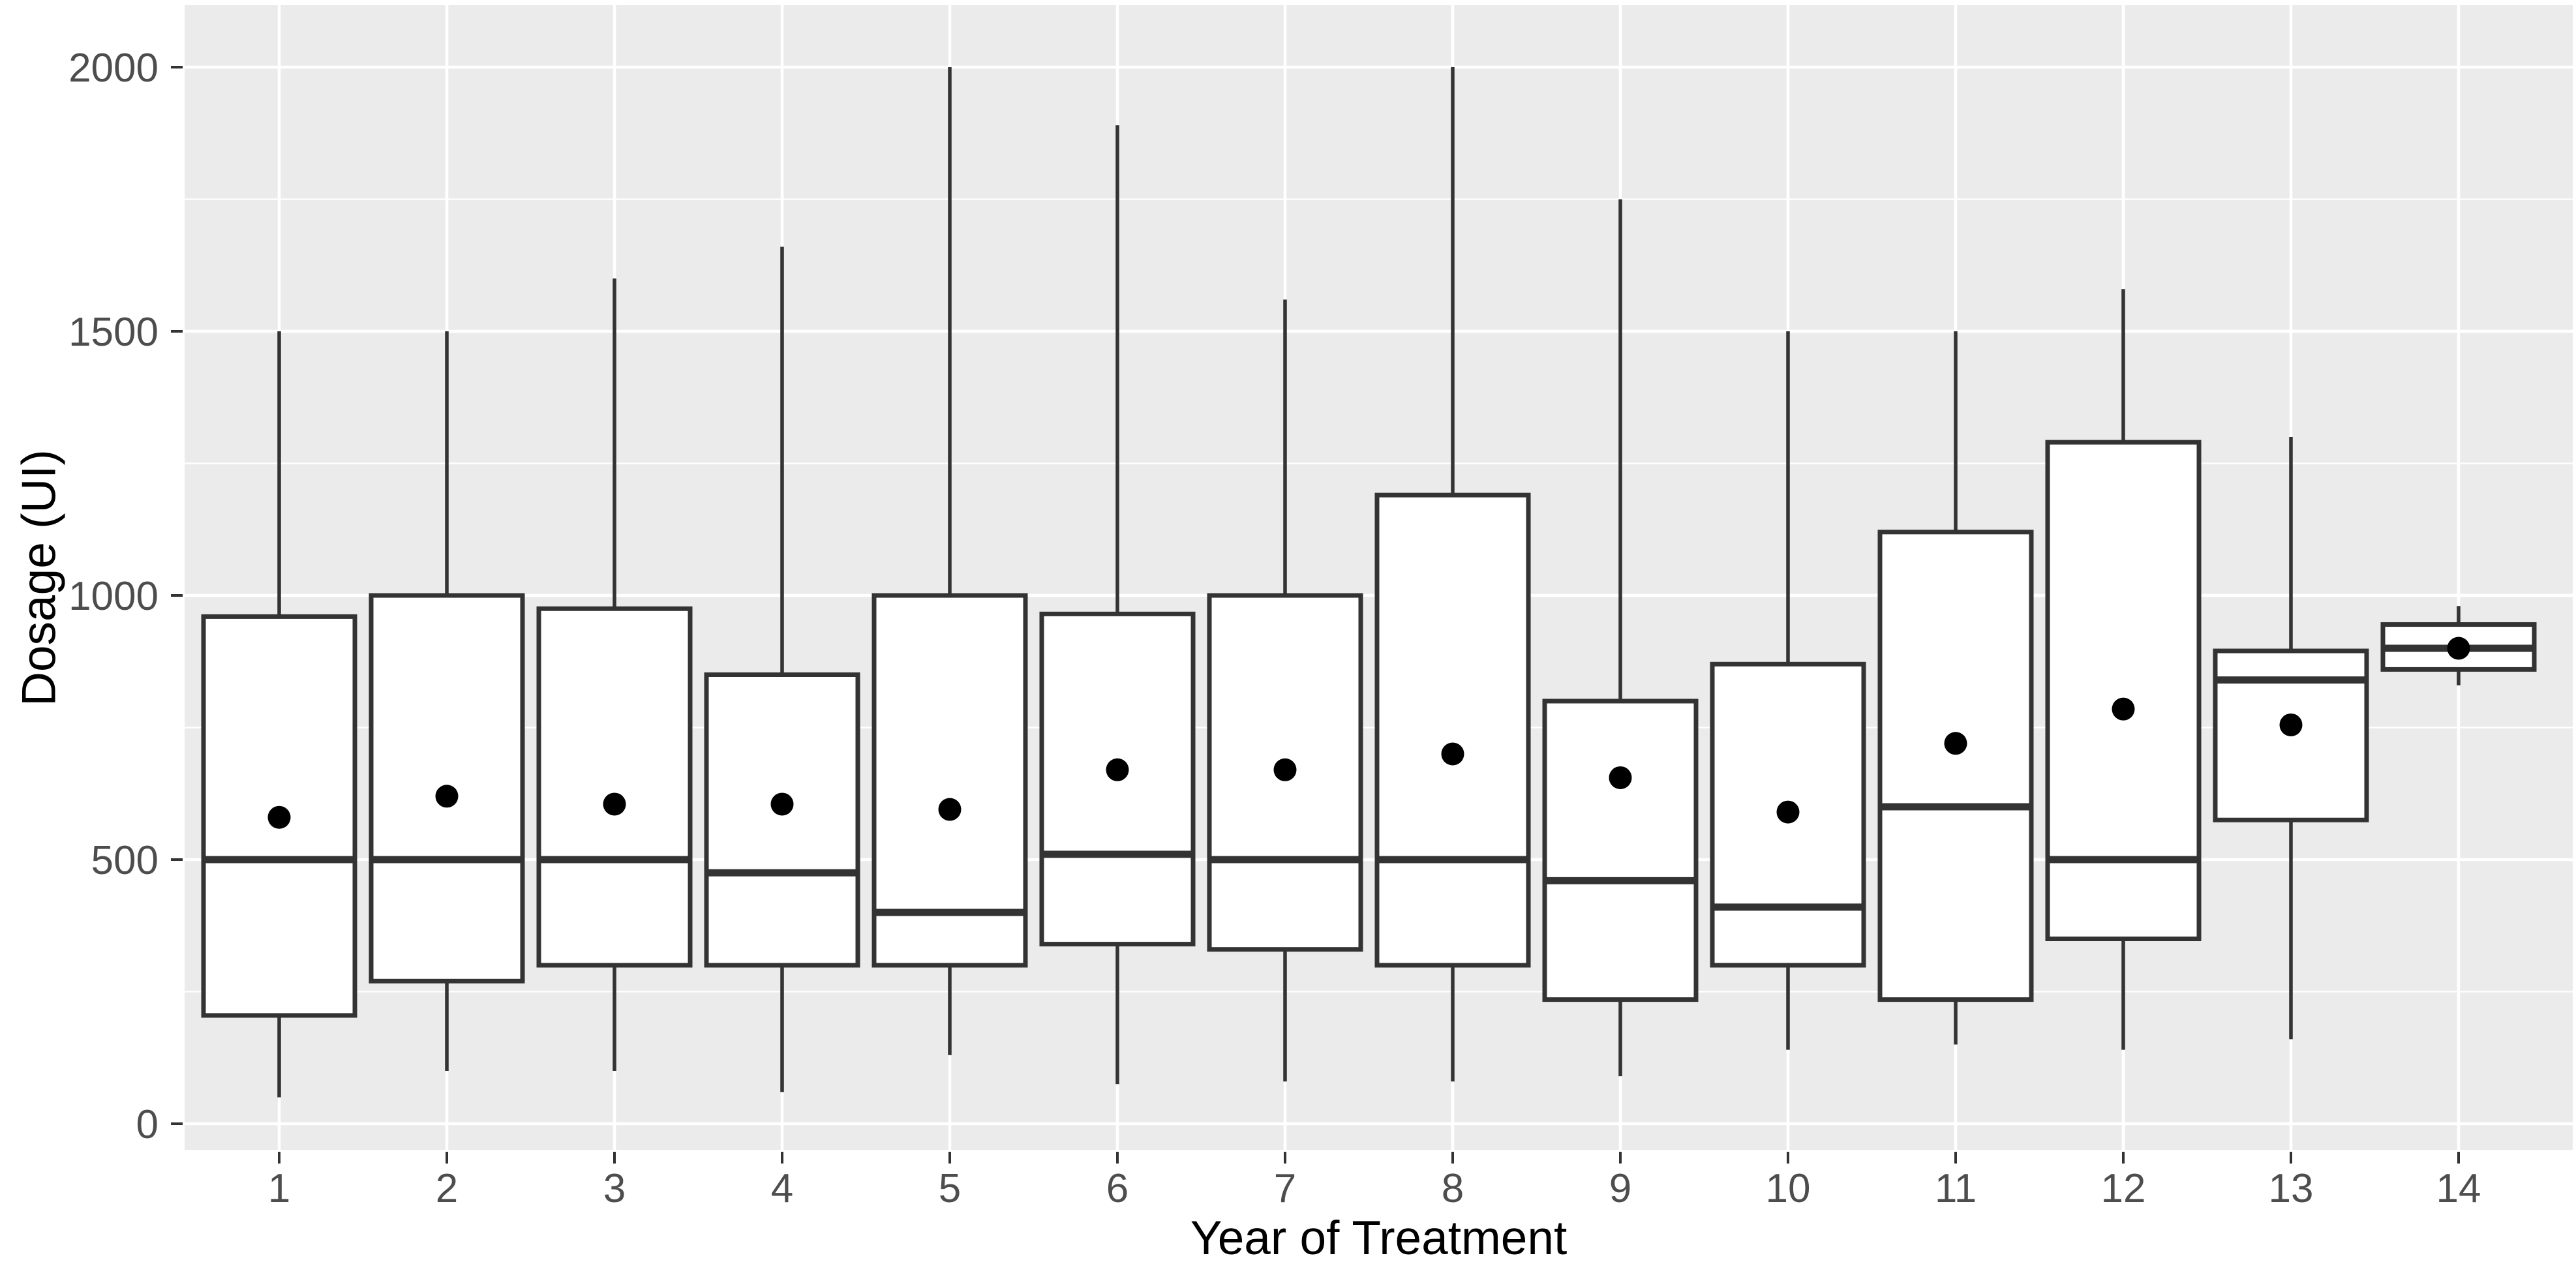 The image size is (2576, 1277). I want to click on x-tick-label: 2, so click(447, 1188).